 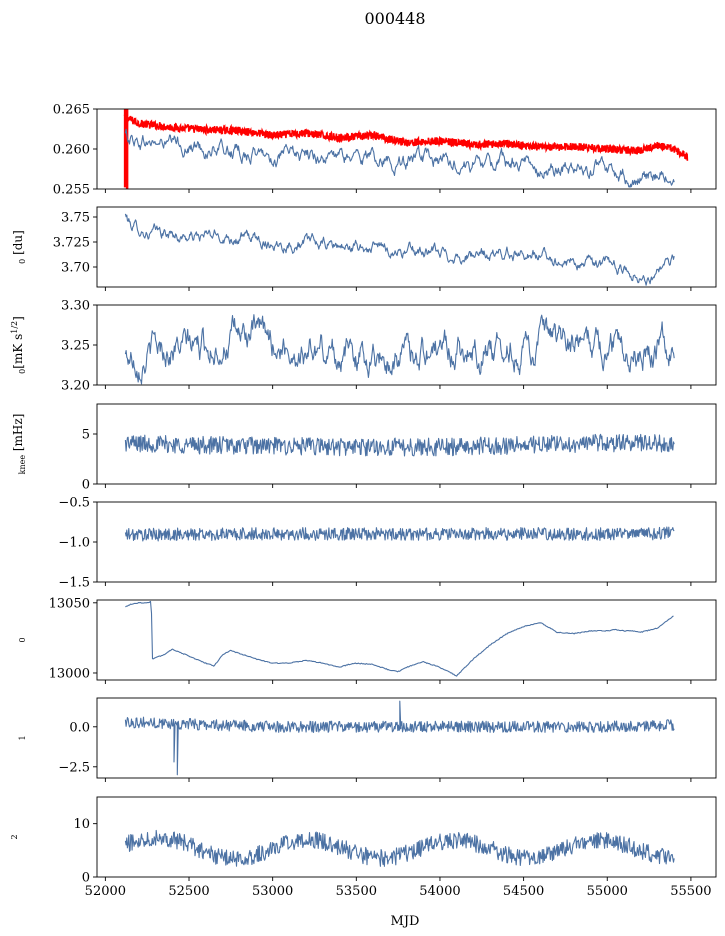 I want to click on panel-5: −1.5−1.0−0.5α, so click(x=387, y=543).